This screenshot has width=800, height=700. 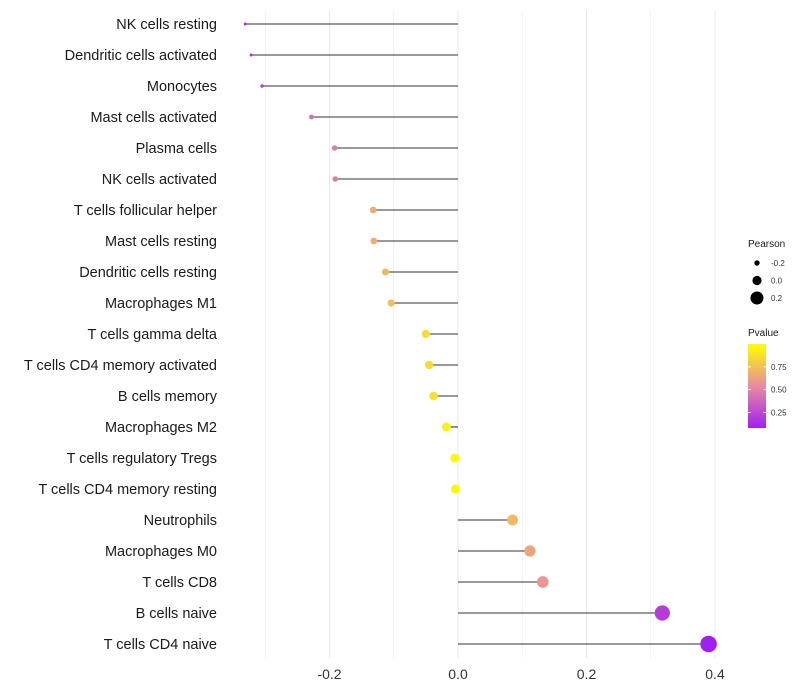 I want to click on size-legend-title: Pearson, so click(x=766, y=244).